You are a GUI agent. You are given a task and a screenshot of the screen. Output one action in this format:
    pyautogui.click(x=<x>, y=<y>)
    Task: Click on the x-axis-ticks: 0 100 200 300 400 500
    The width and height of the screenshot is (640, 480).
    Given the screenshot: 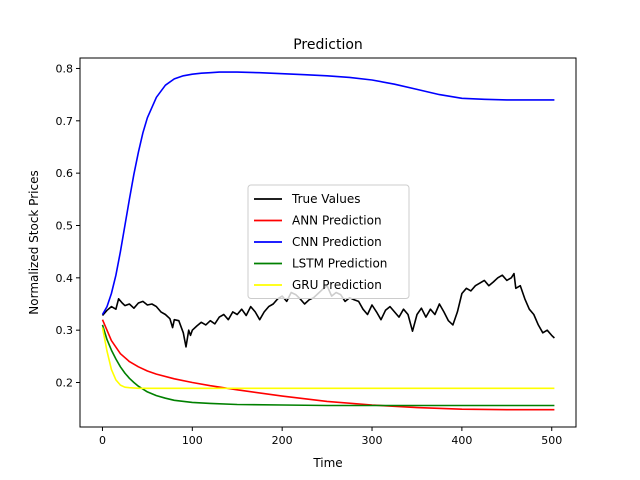 What is the action you would take?
    pyautogui.click(x=330, y=437)
    